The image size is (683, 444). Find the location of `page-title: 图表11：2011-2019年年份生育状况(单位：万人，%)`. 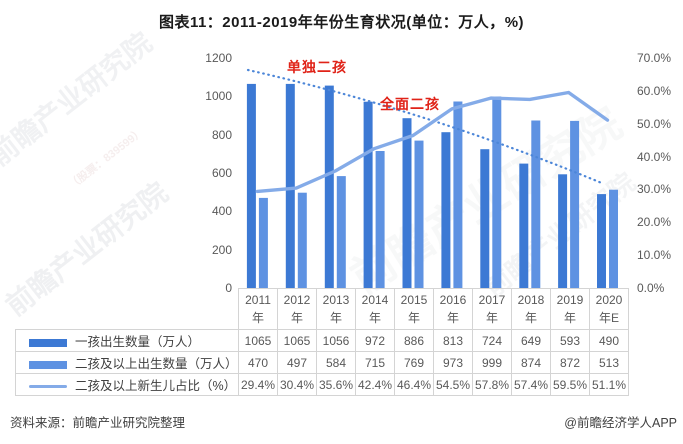

page-title: 图表11：2011-2019年年份生育状况(单位：万人，%) is located at coordinates (341, 22).